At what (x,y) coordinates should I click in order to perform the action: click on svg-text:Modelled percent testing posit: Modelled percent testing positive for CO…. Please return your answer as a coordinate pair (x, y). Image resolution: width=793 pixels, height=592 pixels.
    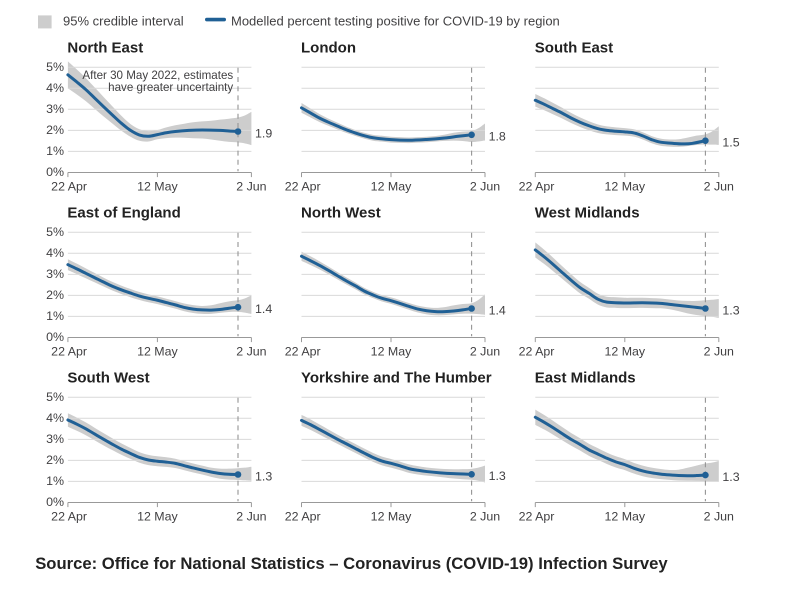
    Looking at the image, I should click on (395, 20).